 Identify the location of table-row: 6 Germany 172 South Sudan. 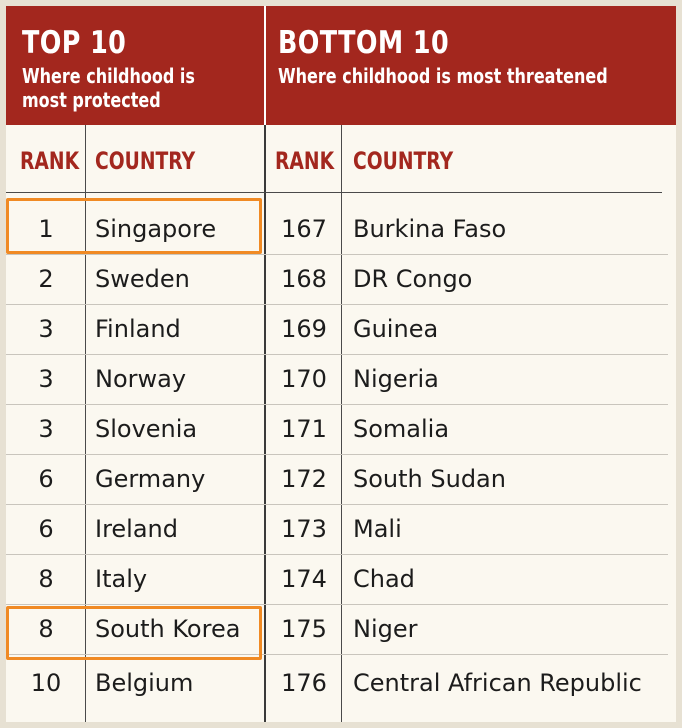
(341, 479).